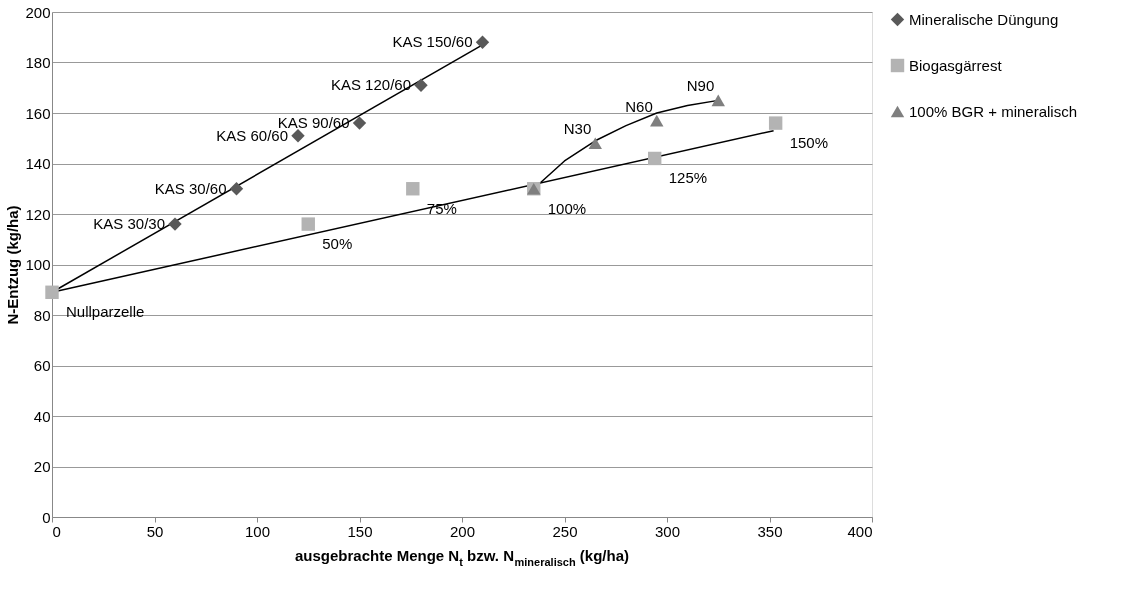 The height and width of the screenshot is (594, 1145). Describe the element at coordinates (313, 123) in the screenshot. I see `annotation: KAS 90/60` at that location.